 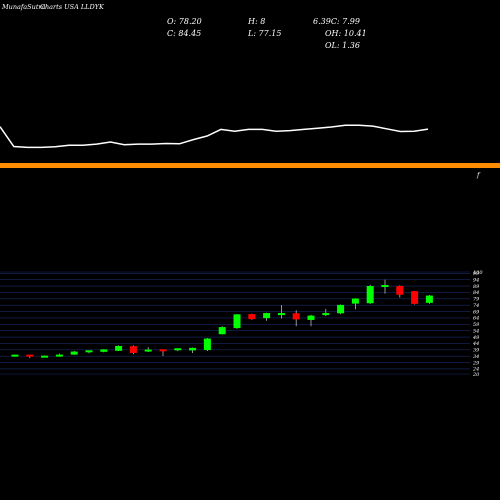 What do you see at coordinates (476, 300) in the screenshot?
I see `y-tick-label: 79` at bounding box center [476, 300].